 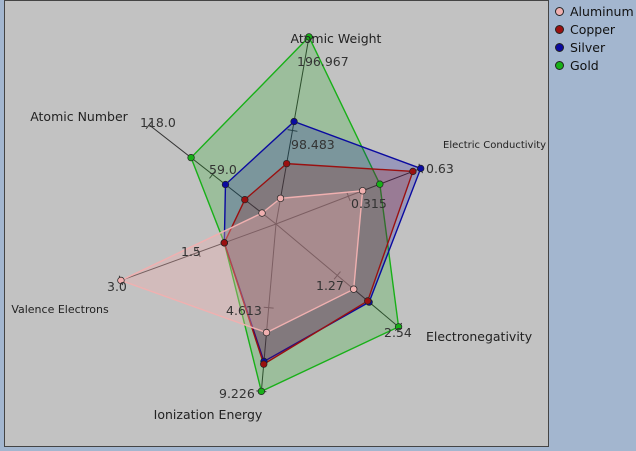 I want to click on axis-mid-label: 59.0, so click(x=223, y=169).